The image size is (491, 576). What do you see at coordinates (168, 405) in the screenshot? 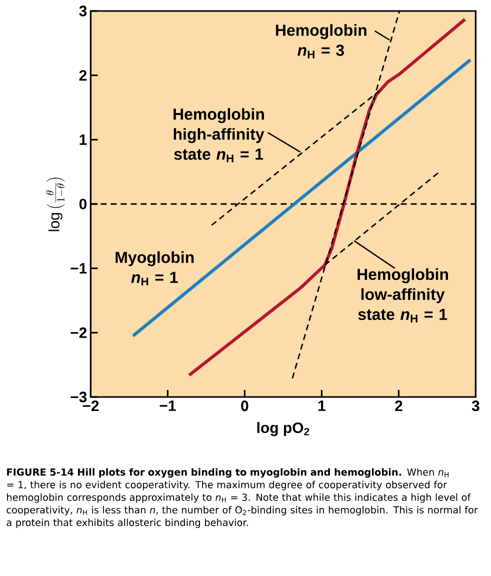
I see `x-tick-label: −1` at bounding box center [168, 405].